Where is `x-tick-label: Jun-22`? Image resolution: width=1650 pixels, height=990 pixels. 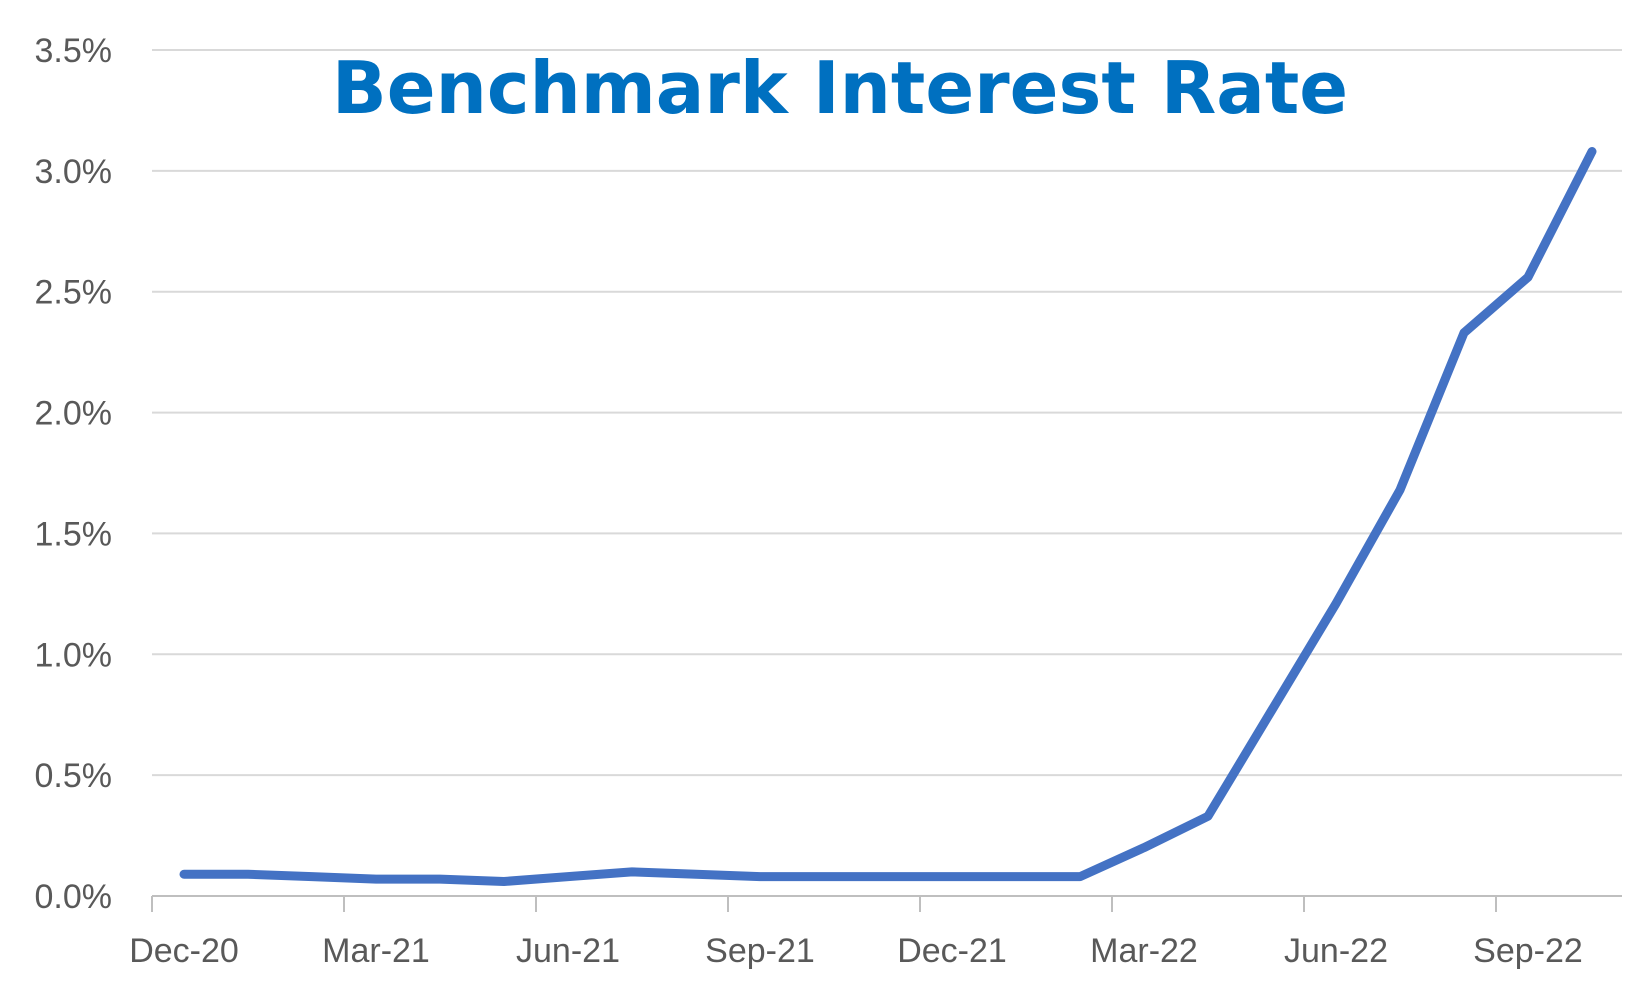 x-tick-label: Jun-22 is located at coordinates (1336, 951).